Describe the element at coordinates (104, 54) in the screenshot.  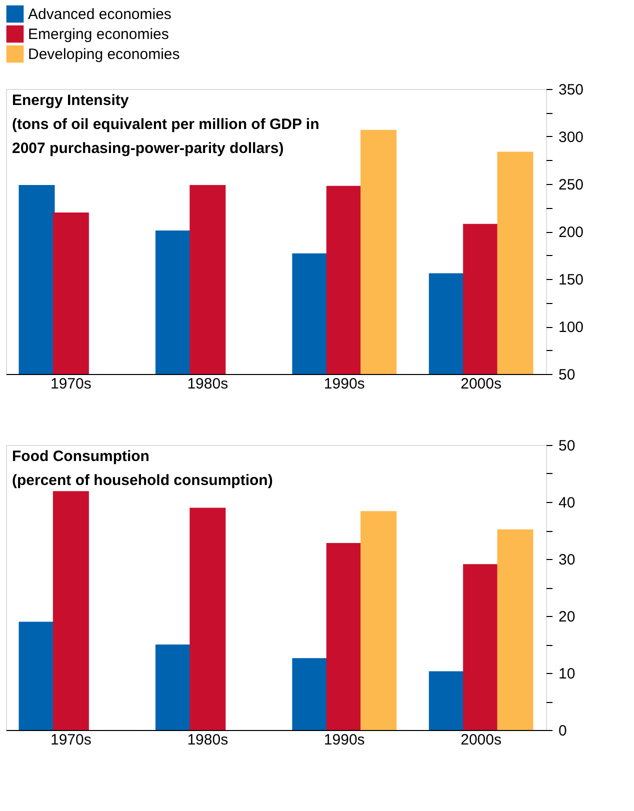
I see `legend-label: Developing economies` at that location.